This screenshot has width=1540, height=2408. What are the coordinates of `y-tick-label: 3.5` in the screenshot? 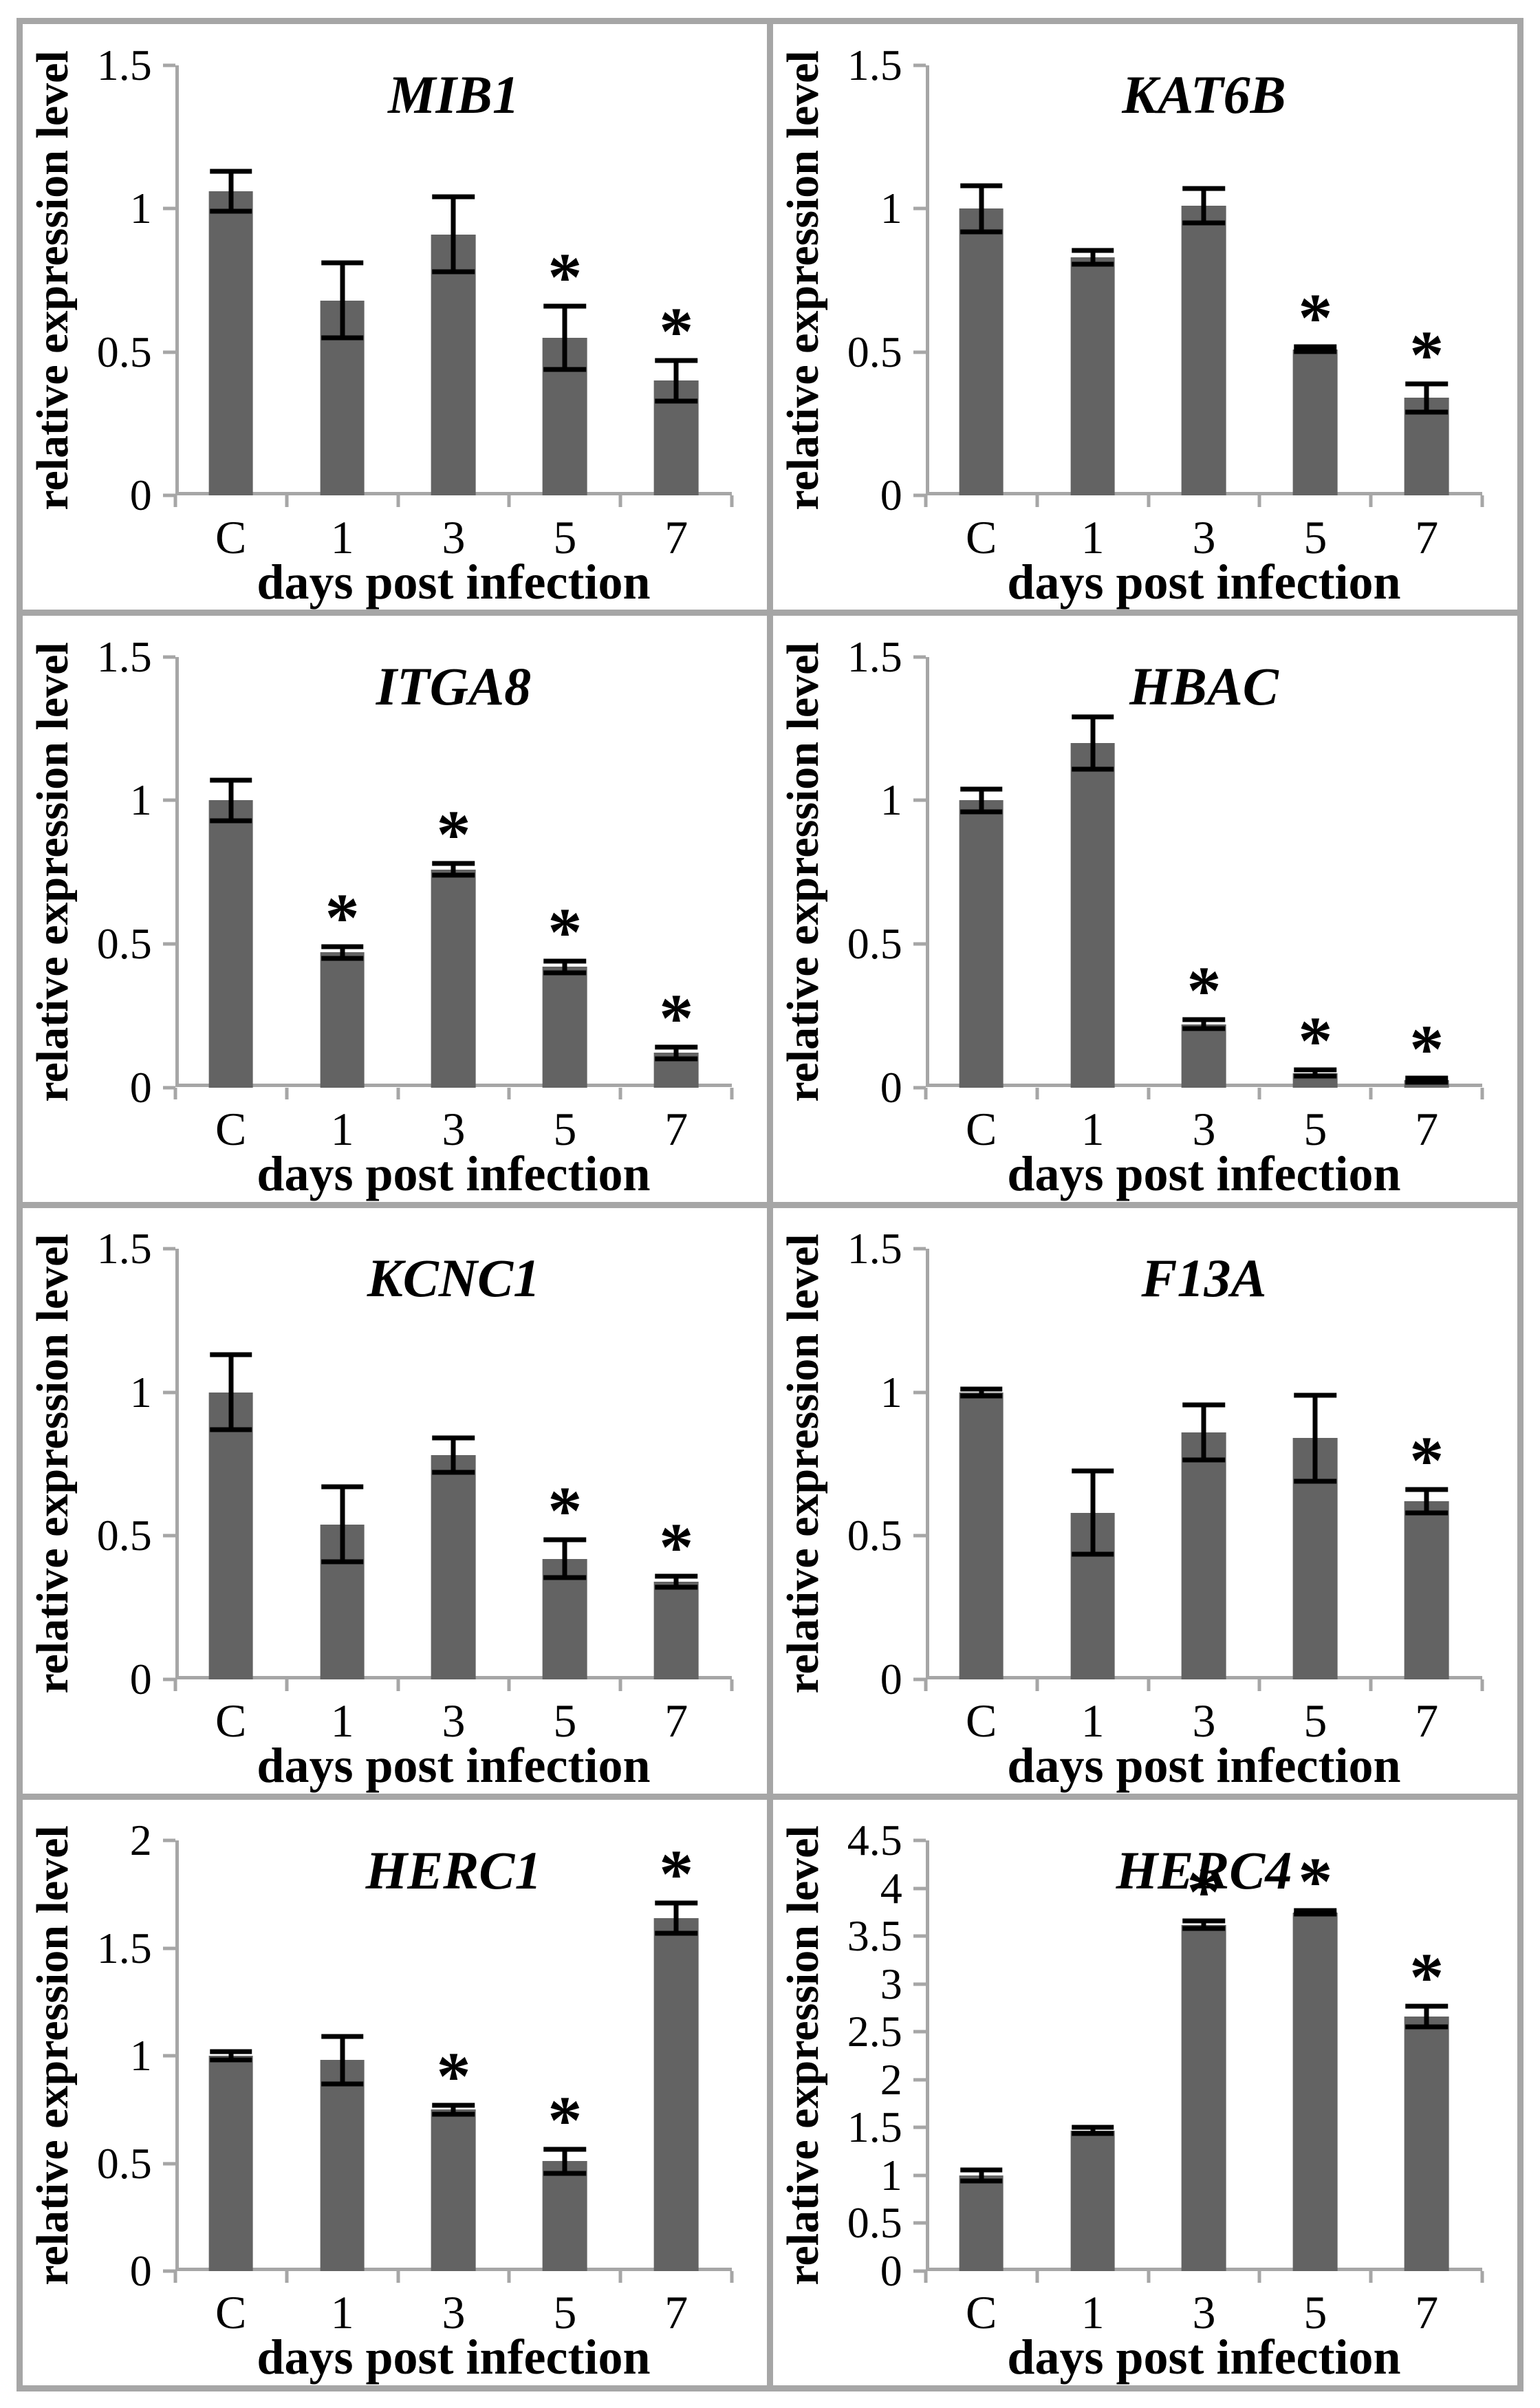 It's located at (874, 1936).